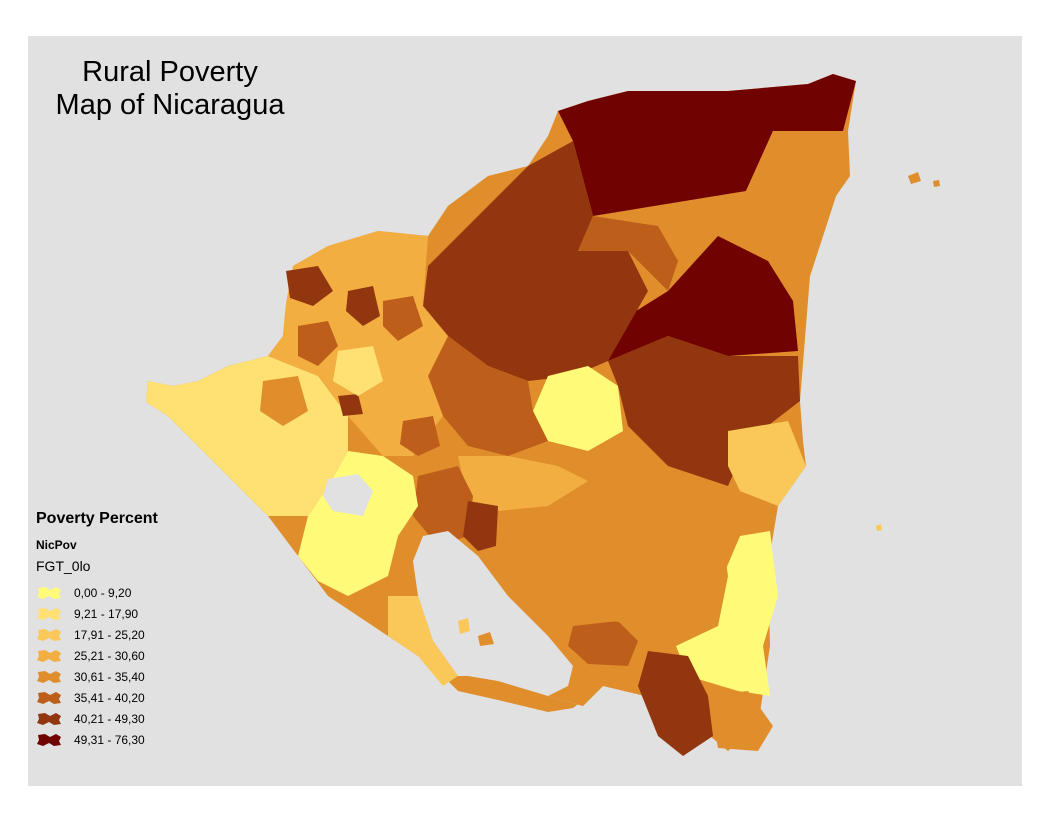 This screenshot has height=816, width=1056. Describe the element at coordinates (523, 483) in the screenshot. I see `region-central-light` at that location.